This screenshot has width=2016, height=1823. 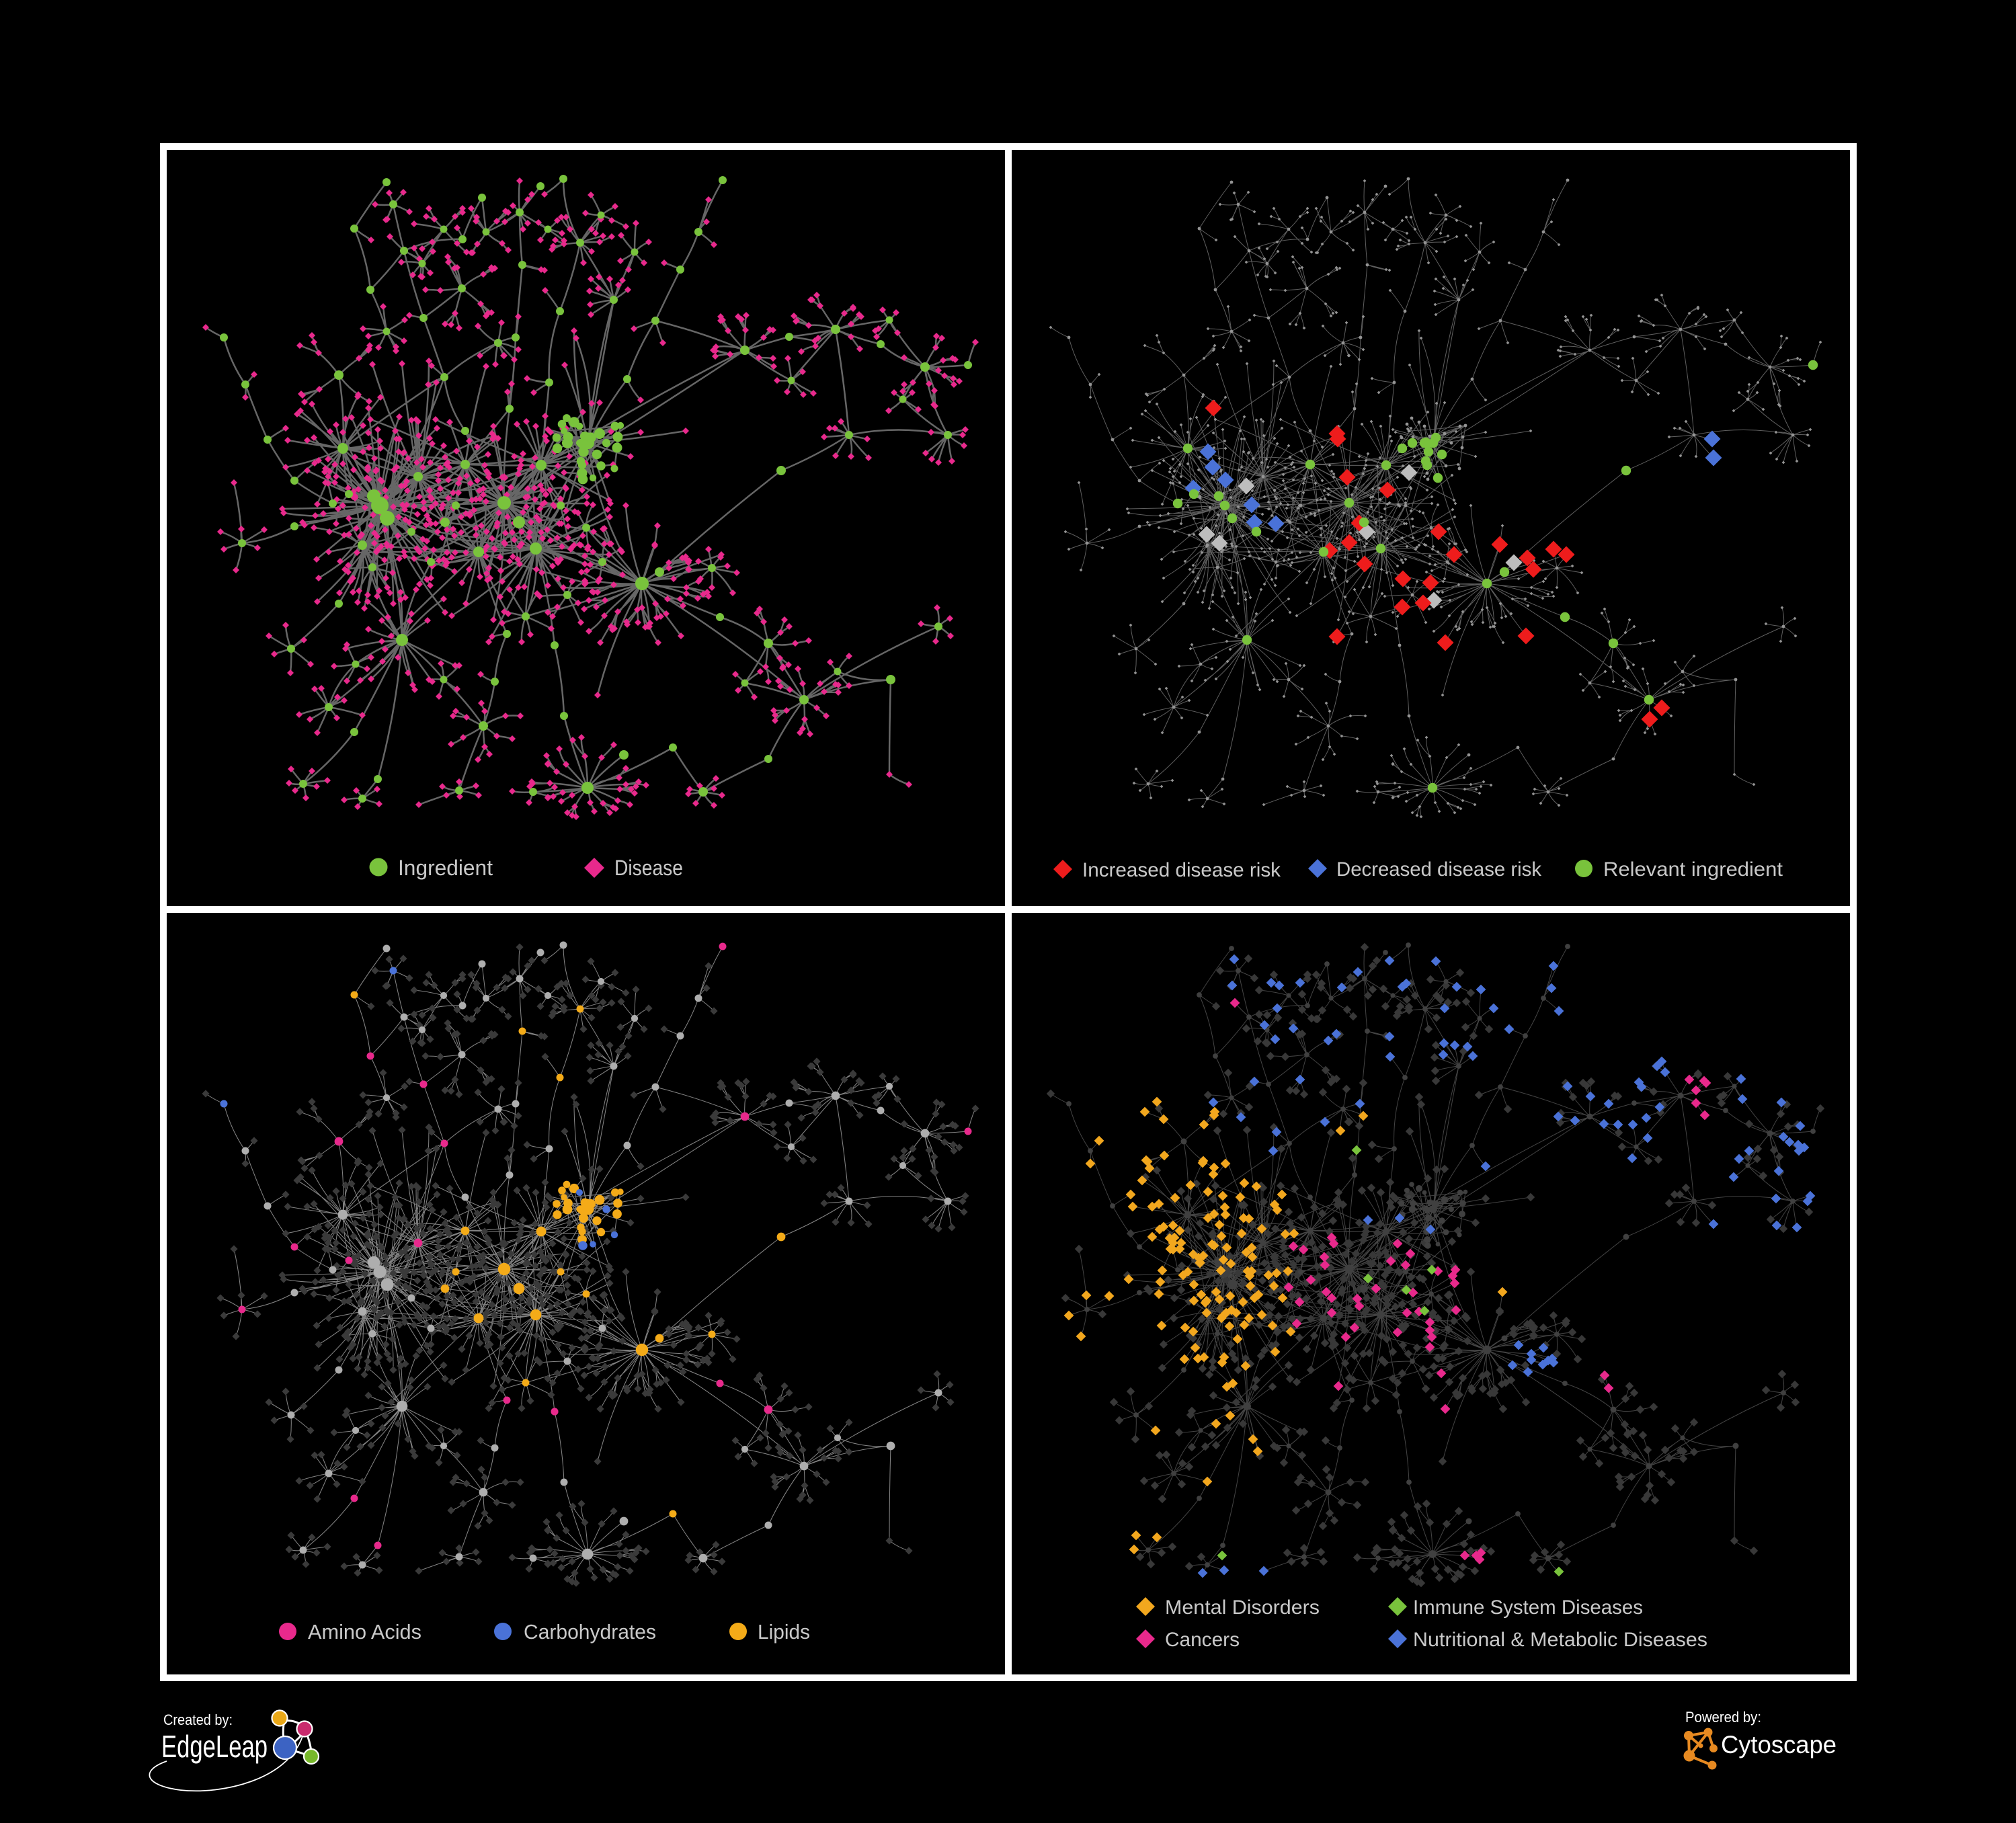 I want to click on svg-text: Ingredient, so click(x=445, y=868).